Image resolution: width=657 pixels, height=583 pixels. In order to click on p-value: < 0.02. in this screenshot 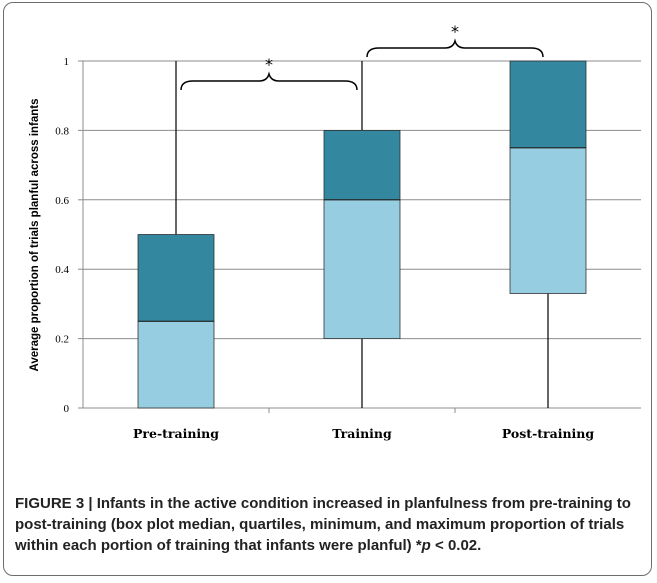, I will do `click(456, 545)`.